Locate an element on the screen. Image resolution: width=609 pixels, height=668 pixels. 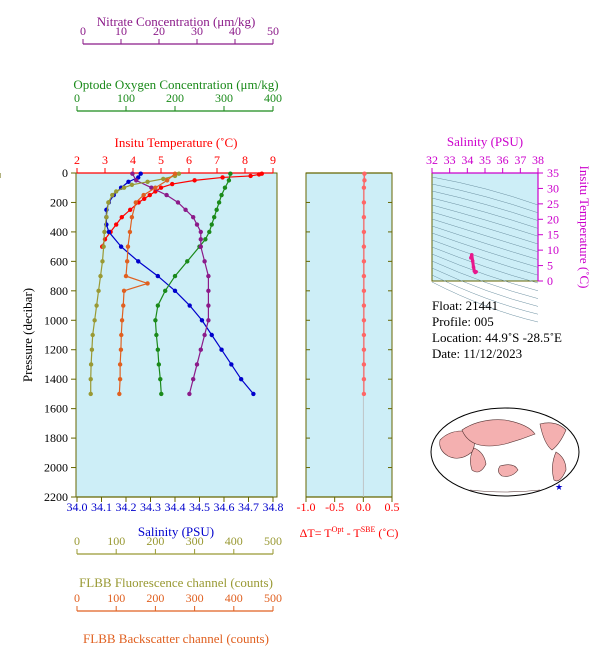
delta-t-line is located at coordinates (364, 283).